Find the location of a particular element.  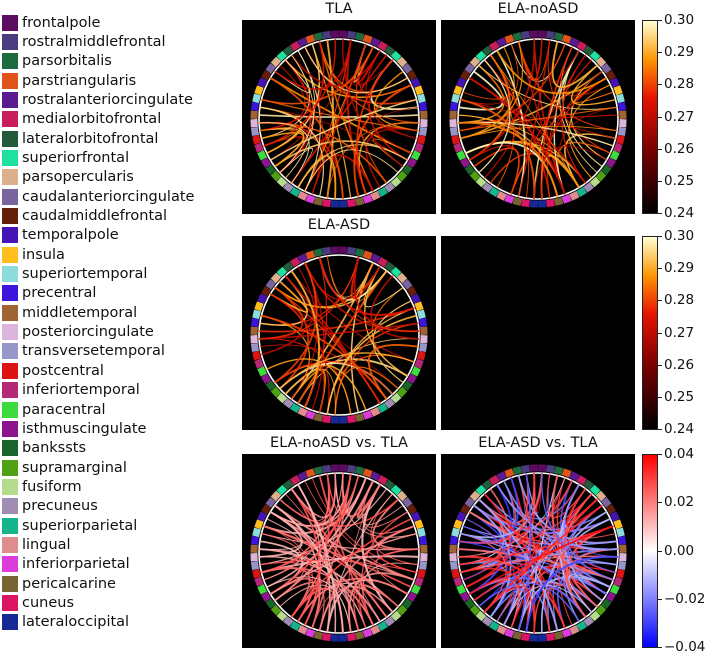

legend-item: rostralanteriorcingulate is located at coordinates (97, 99).